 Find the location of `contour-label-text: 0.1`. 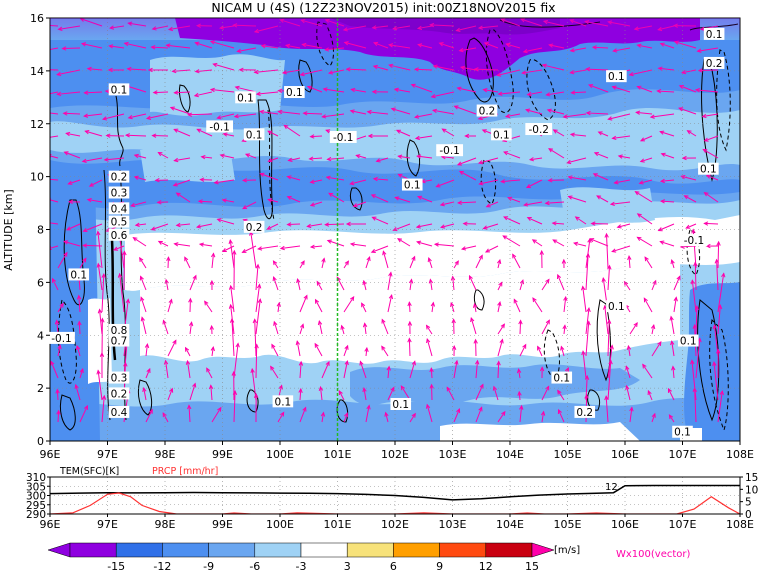

contour-label-text: 0.1 is located at coordinates (688, 342).